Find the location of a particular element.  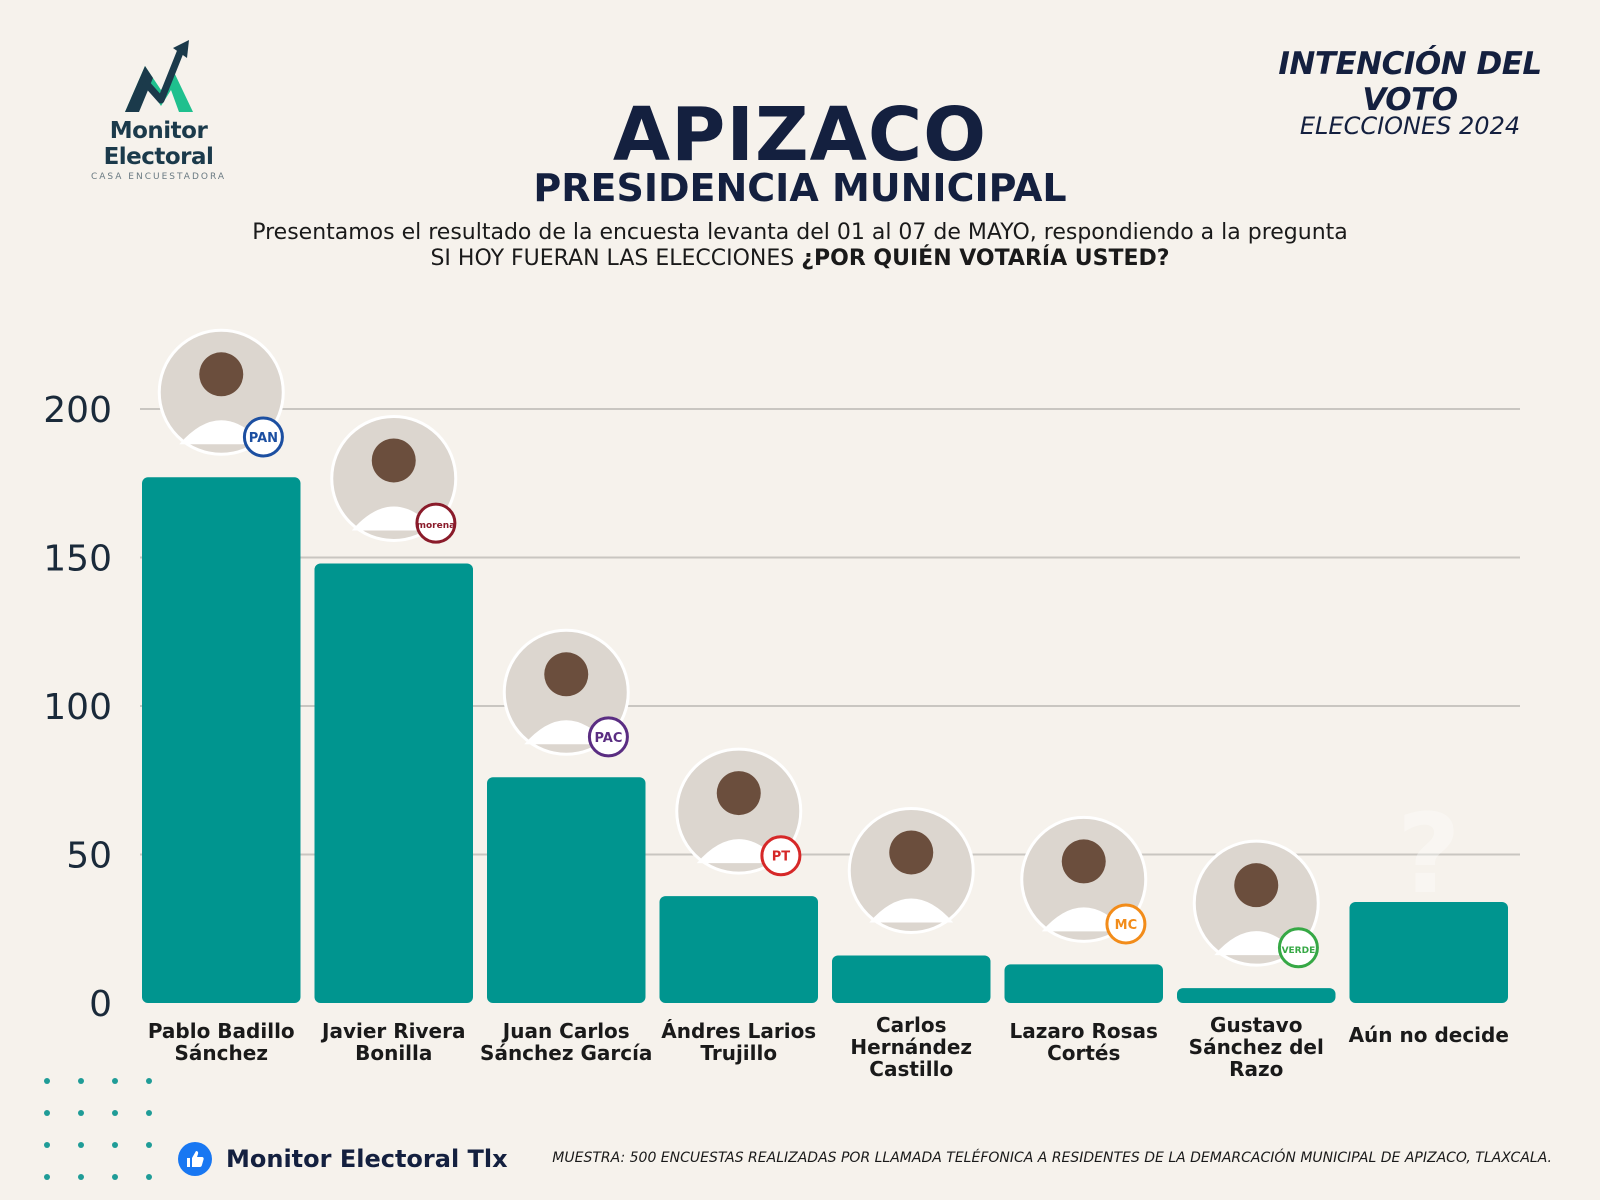

party-logo-label: PT is located at coordinates (781, 857).